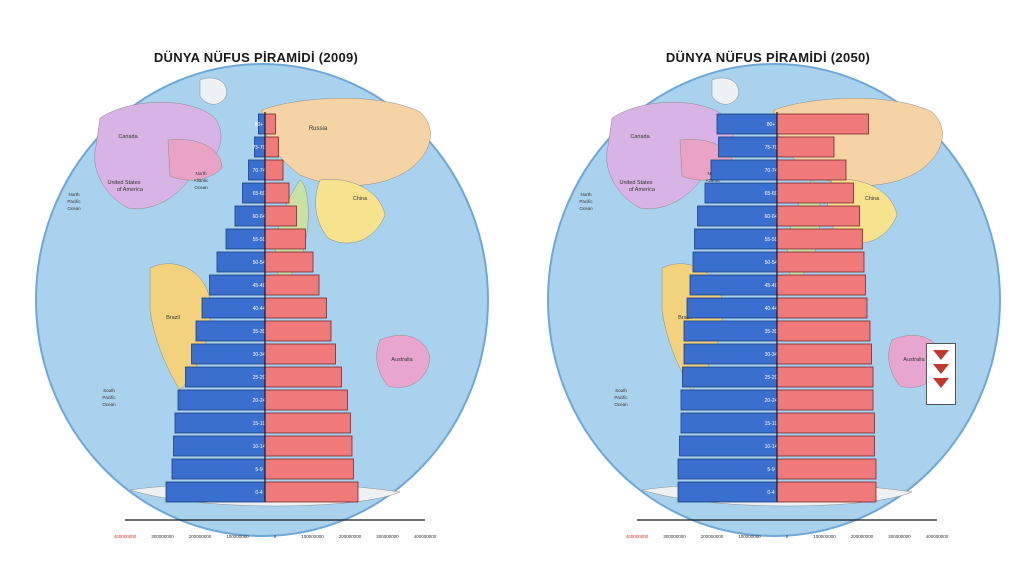 This screenshot has width=1024, height=576. Describe the element at coordinates (256, 57) in the screenshot. I see `chart-title: DÜNYA NÜFUS PİRAMİDİ (2009)` at that location.